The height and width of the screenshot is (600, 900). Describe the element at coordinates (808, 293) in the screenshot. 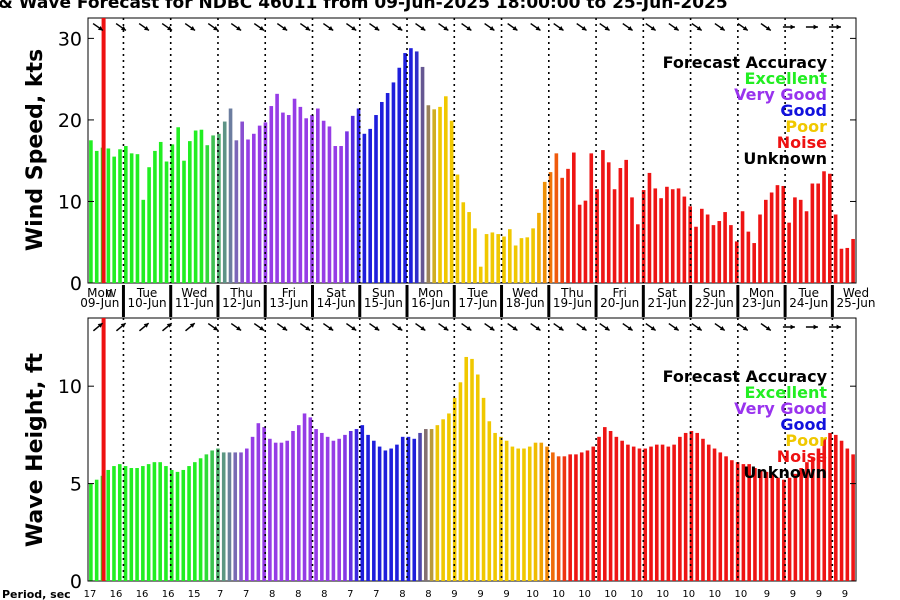

I see `day-of-week-label: Tue` at that location.